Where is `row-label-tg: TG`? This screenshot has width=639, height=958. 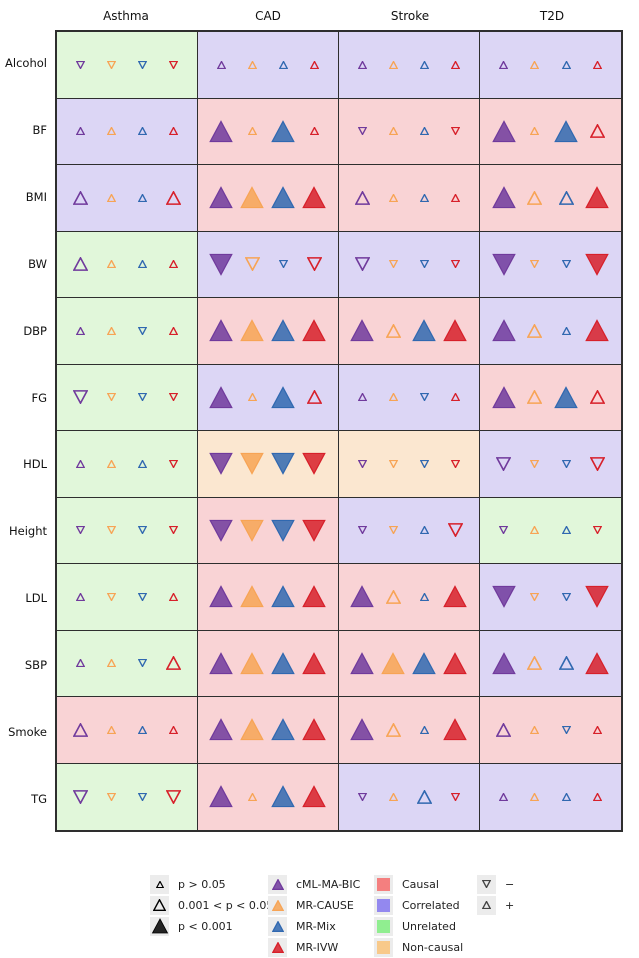 row-label-tg: TG is located at coordinates (39, 798).